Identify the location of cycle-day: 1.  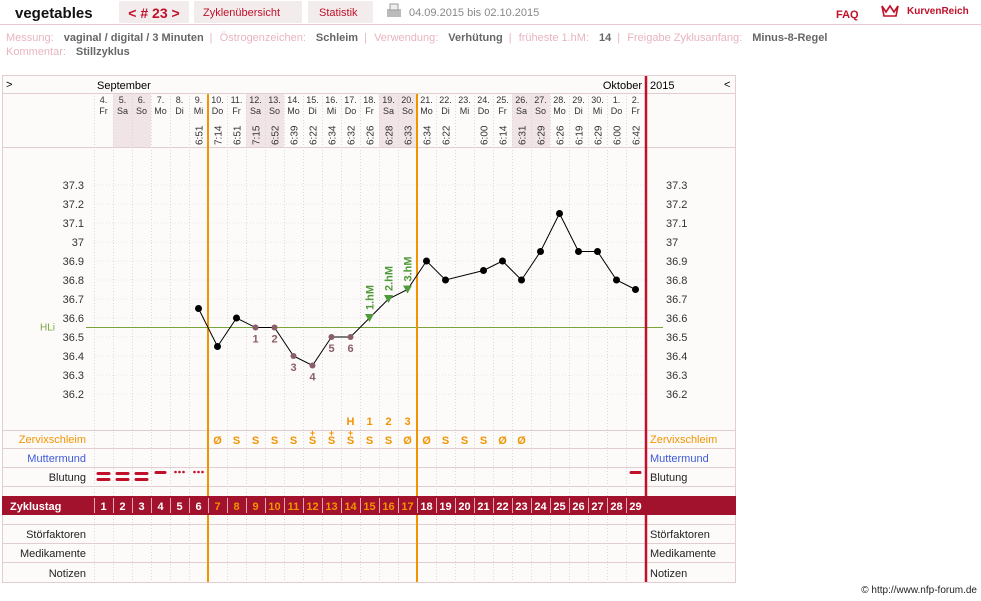
(103, 507).